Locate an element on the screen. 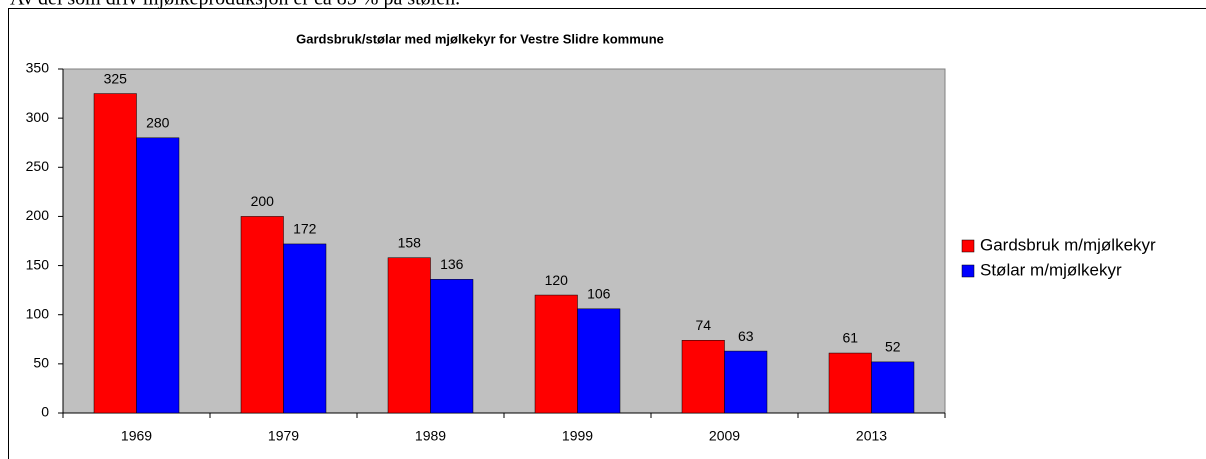  x-tick-label: 1999 is located at coordinates (577, 436).